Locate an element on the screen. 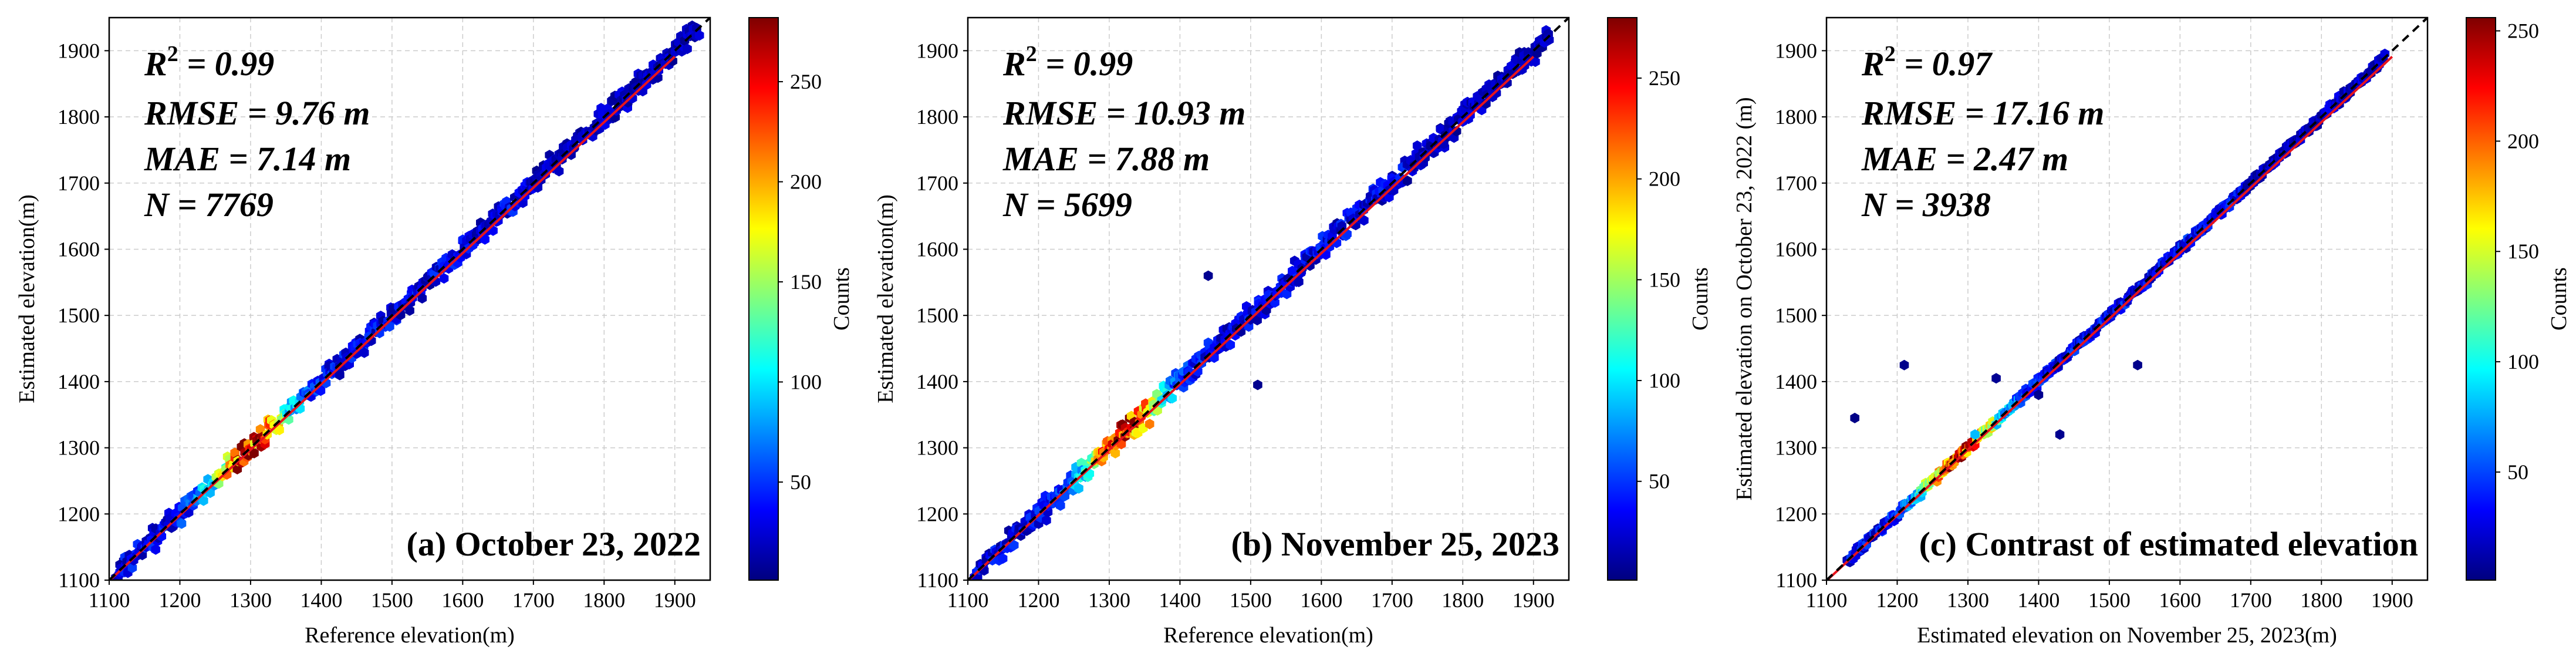 This screenshot has height=660, width=2576. y-tick-label: 1500 is located at coordinates (937, 316).